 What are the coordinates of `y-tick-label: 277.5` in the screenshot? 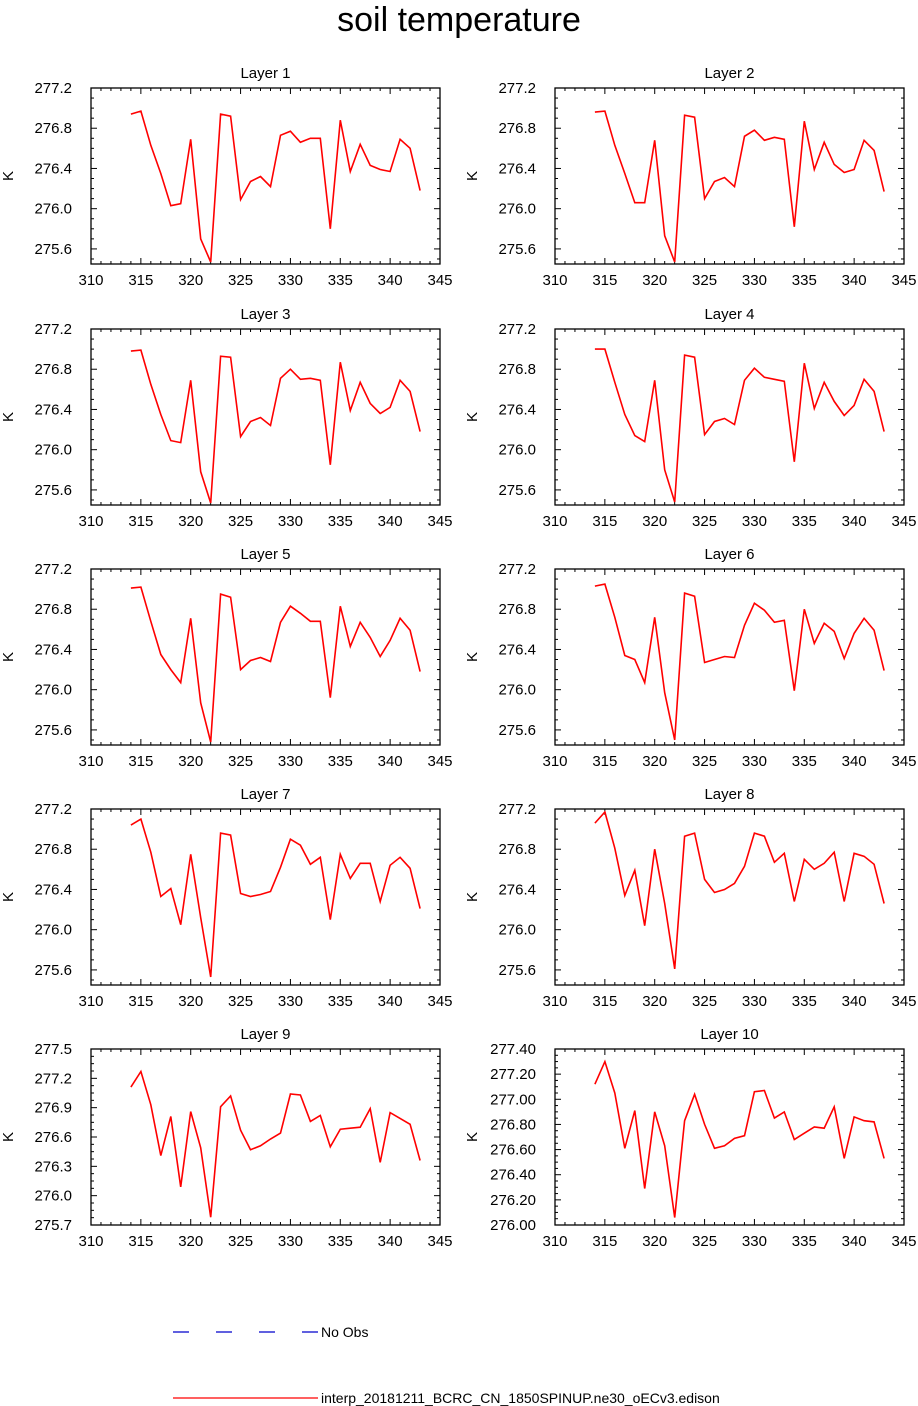 It's located at (53, 1049).